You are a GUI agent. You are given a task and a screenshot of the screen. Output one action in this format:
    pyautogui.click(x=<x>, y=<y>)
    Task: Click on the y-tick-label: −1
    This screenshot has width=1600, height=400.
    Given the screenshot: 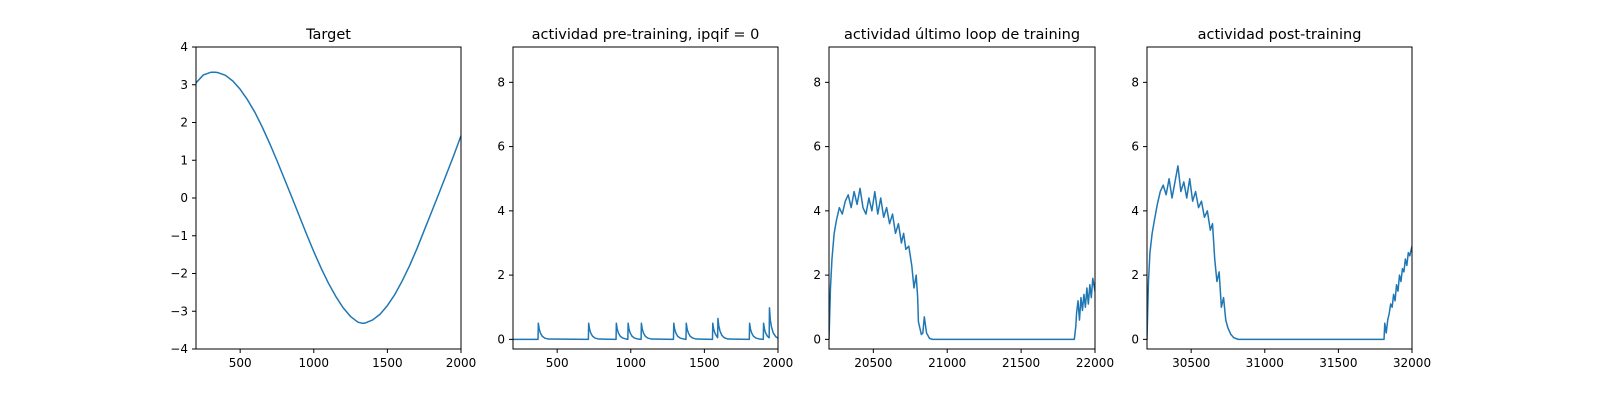 What is the action you would take?
    pyautogui.click(x=179, y=236)
    